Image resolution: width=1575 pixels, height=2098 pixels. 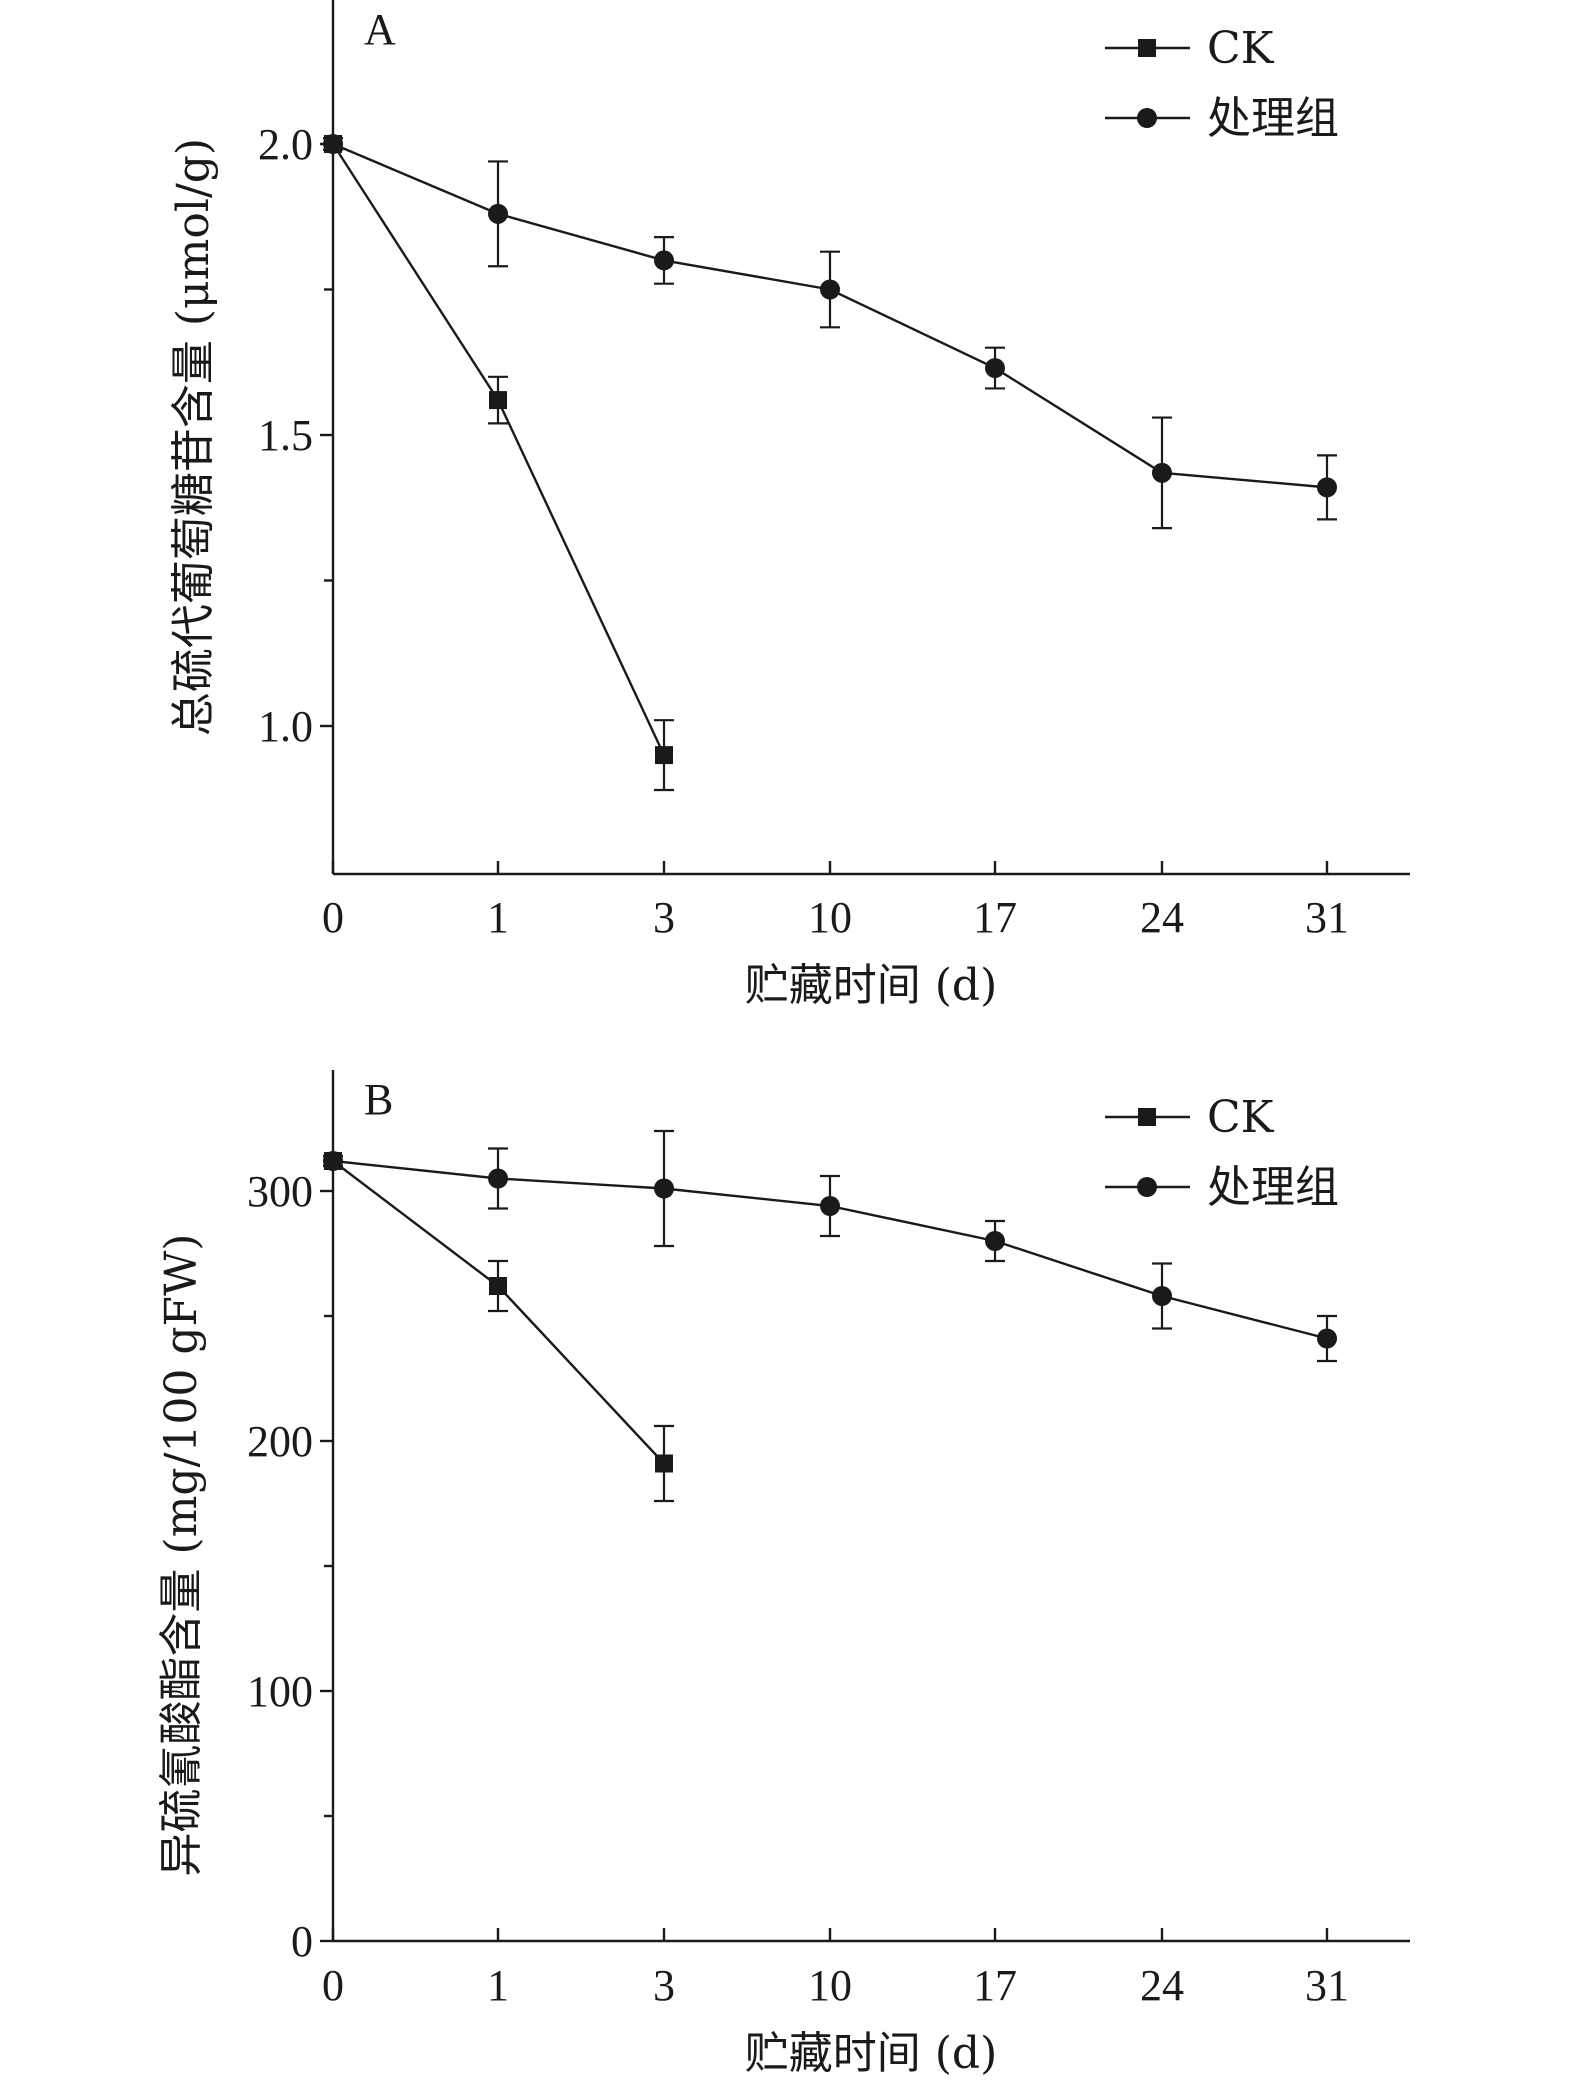 What do you see at coordinates (280, 1691) in the screenshot?
I see `y-tick-label: 100` at bounding box center [280, 1691].